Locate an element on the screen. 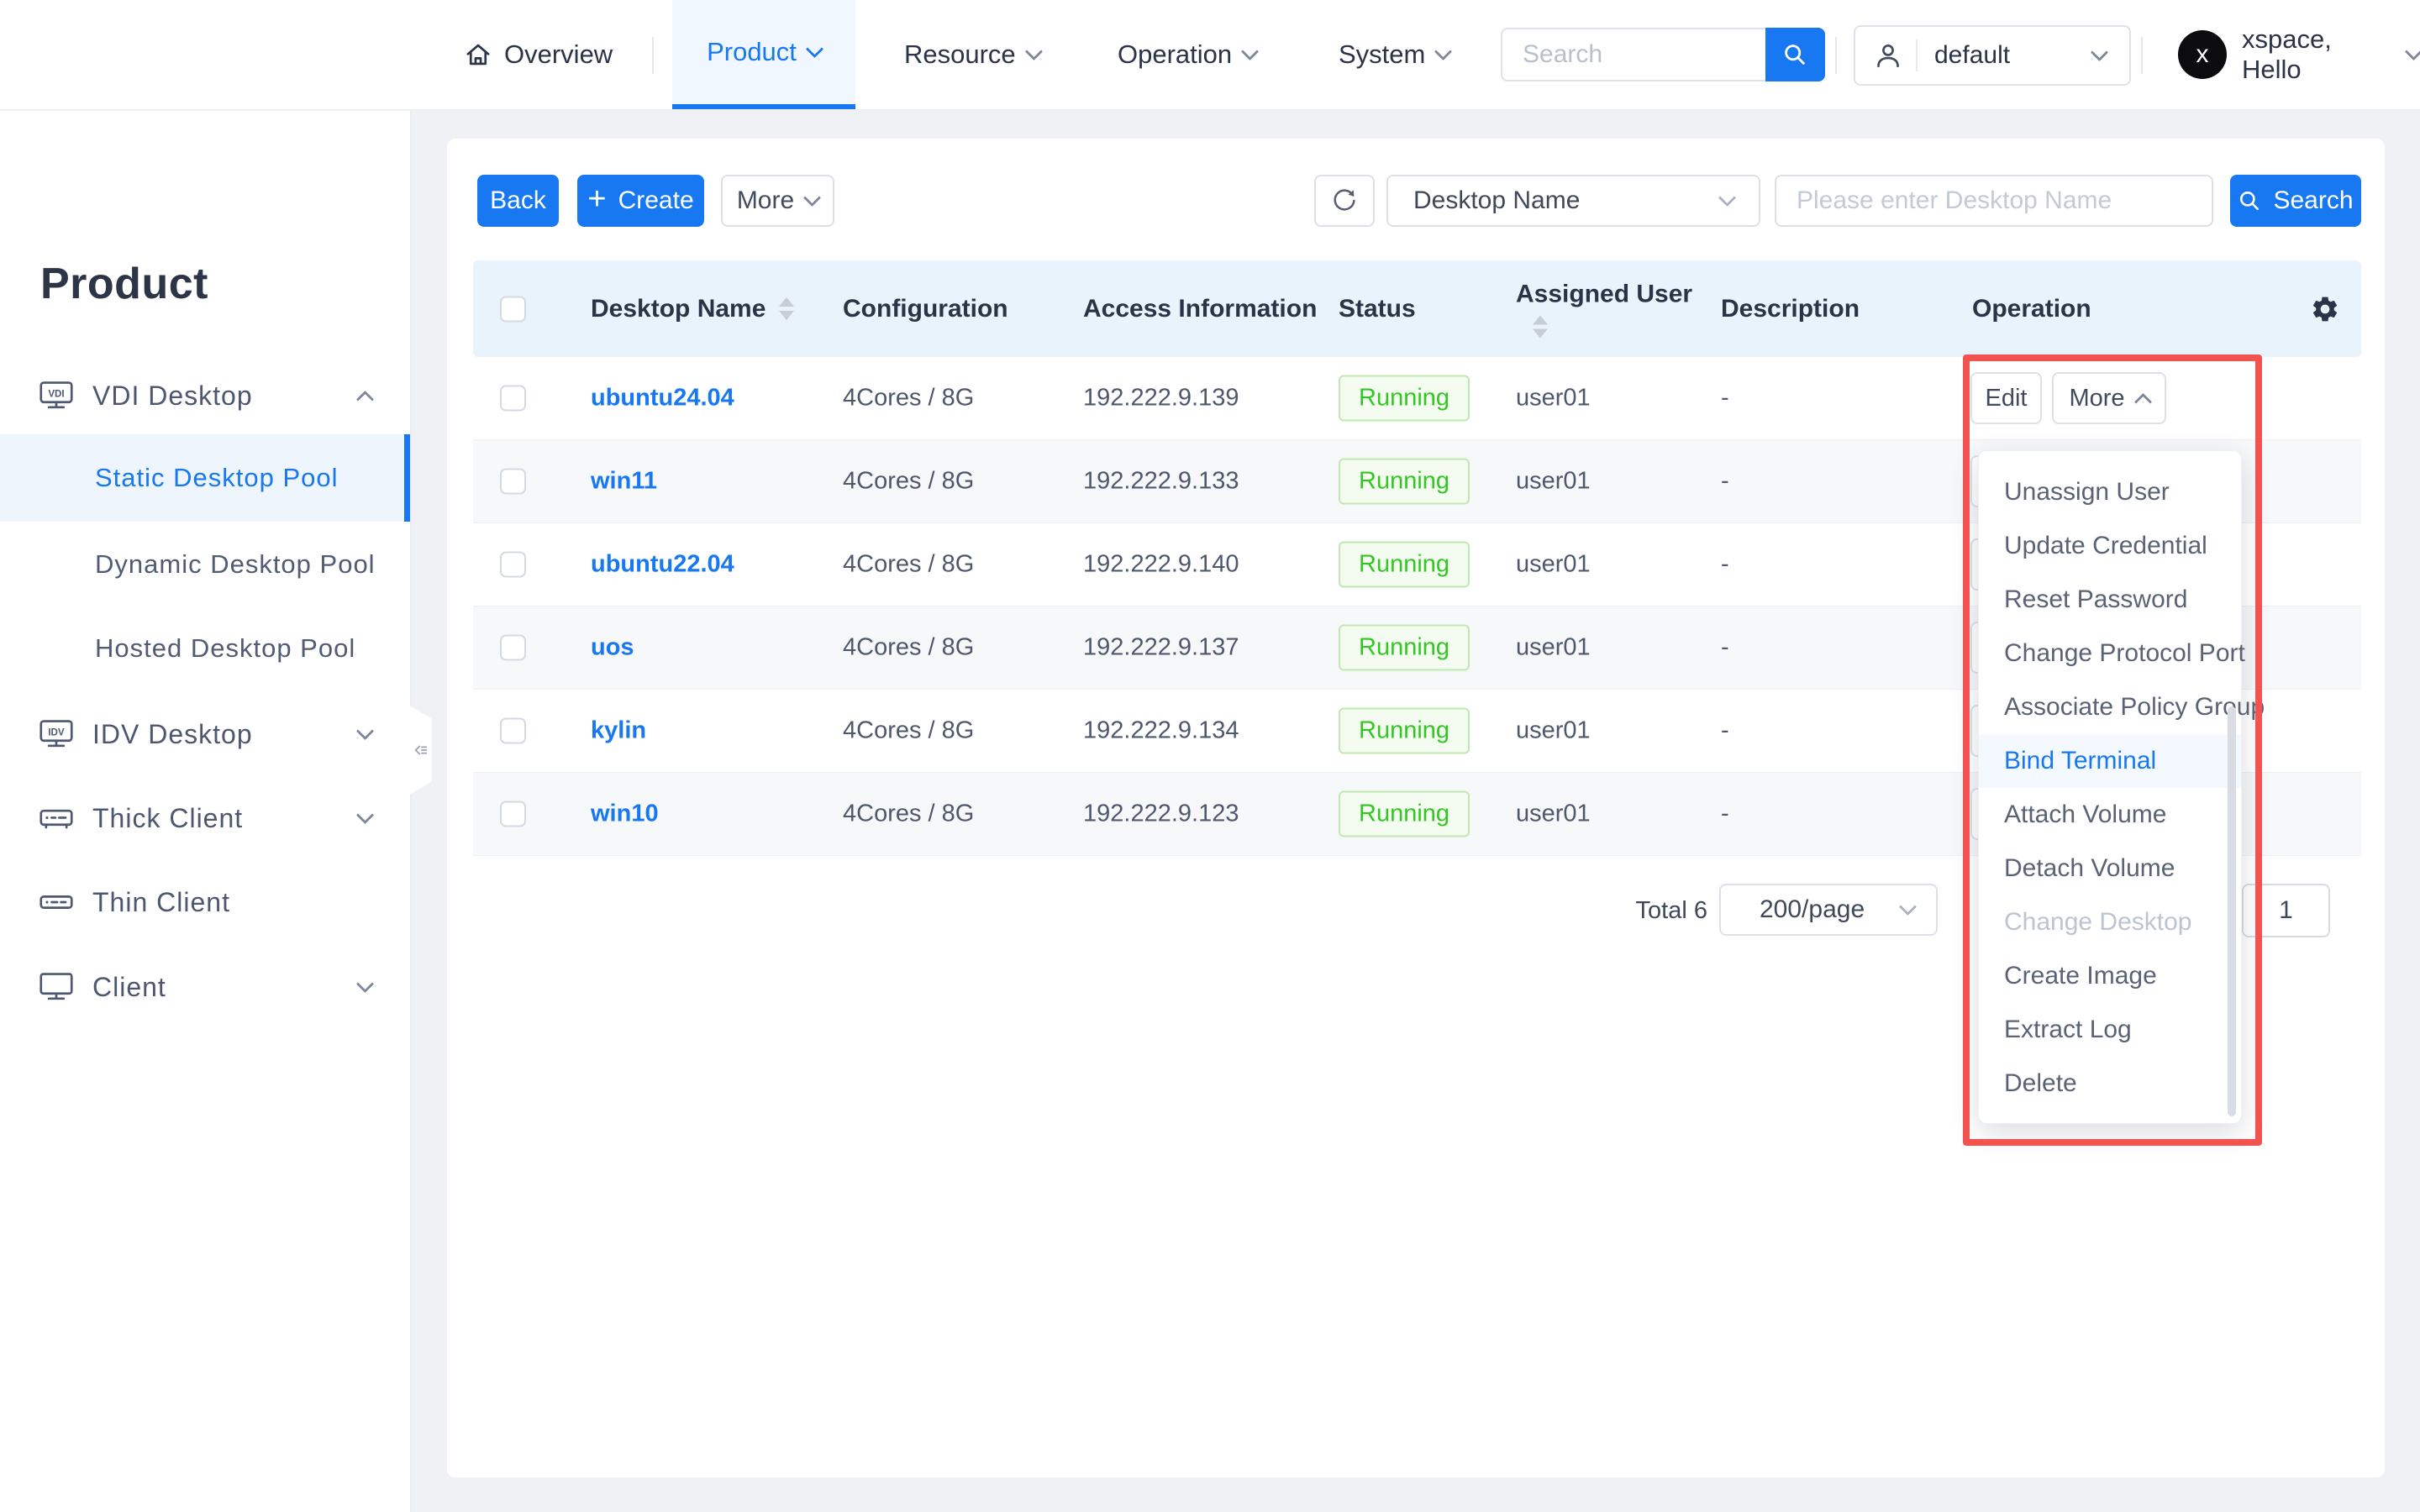 This screenshot has width=2420, height=1512. nav-operation: Operation is located at coordinates (1189, 54).